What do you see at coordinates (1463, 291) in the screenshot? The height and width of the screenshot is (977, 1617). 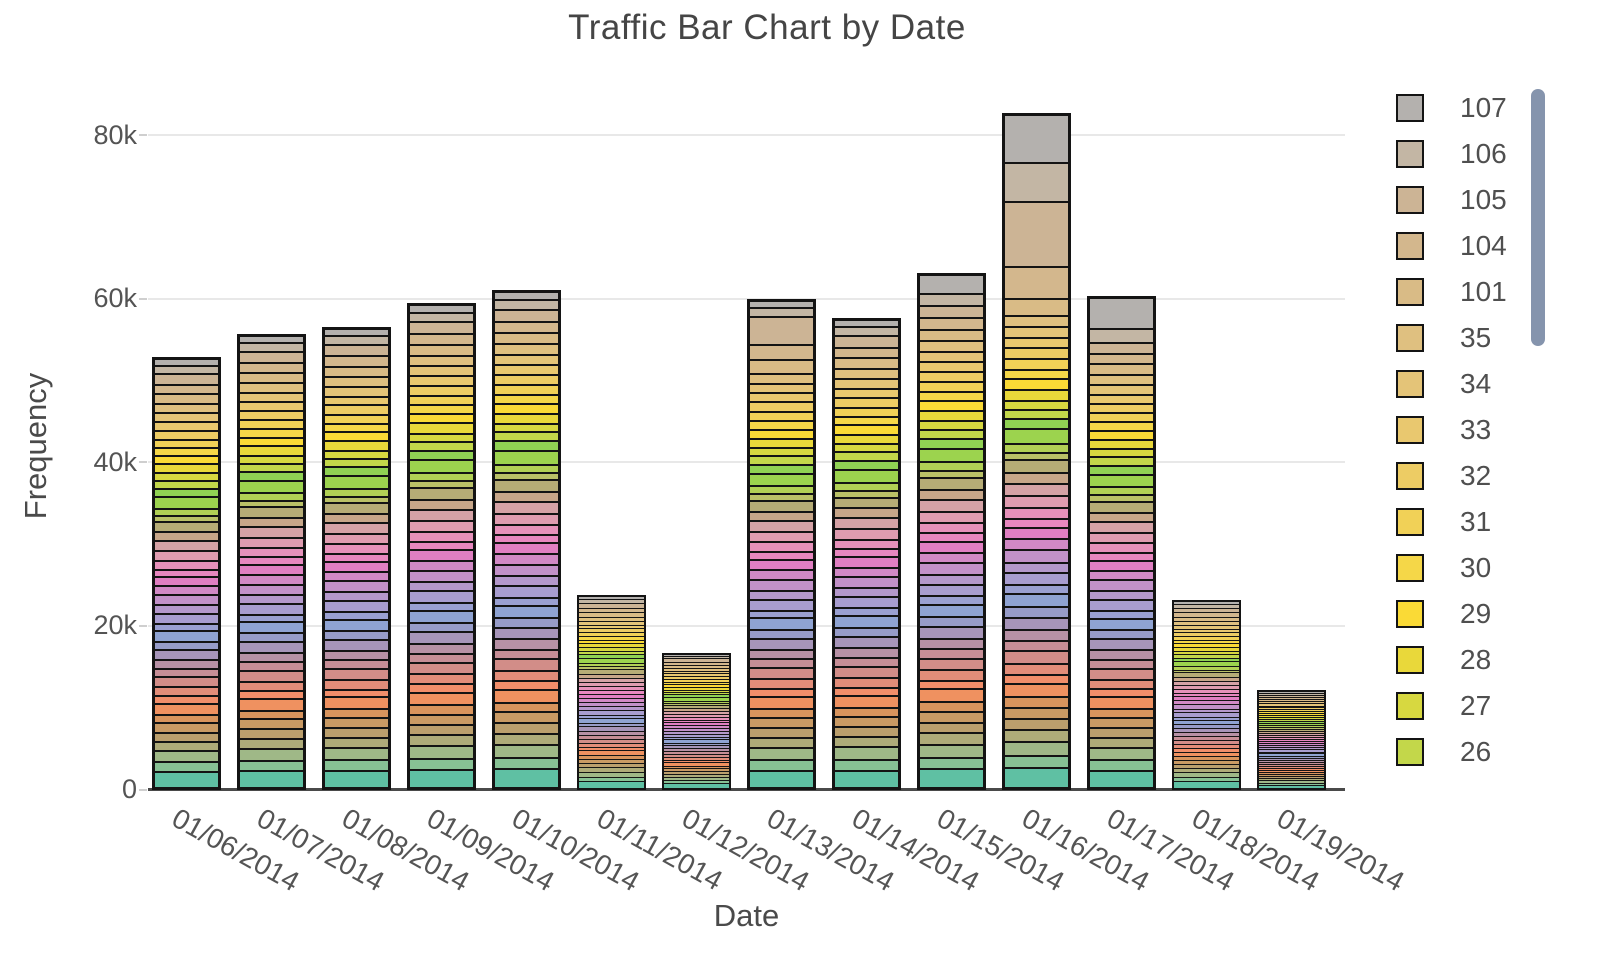 I see `legend-item-101: 101` at bounding box center [1463, 291].